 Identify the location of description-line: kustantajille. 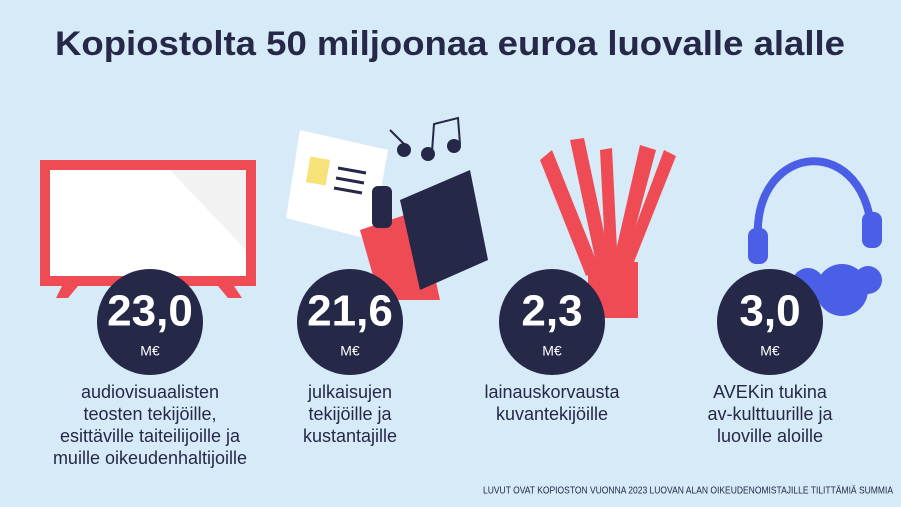
(350, 436).